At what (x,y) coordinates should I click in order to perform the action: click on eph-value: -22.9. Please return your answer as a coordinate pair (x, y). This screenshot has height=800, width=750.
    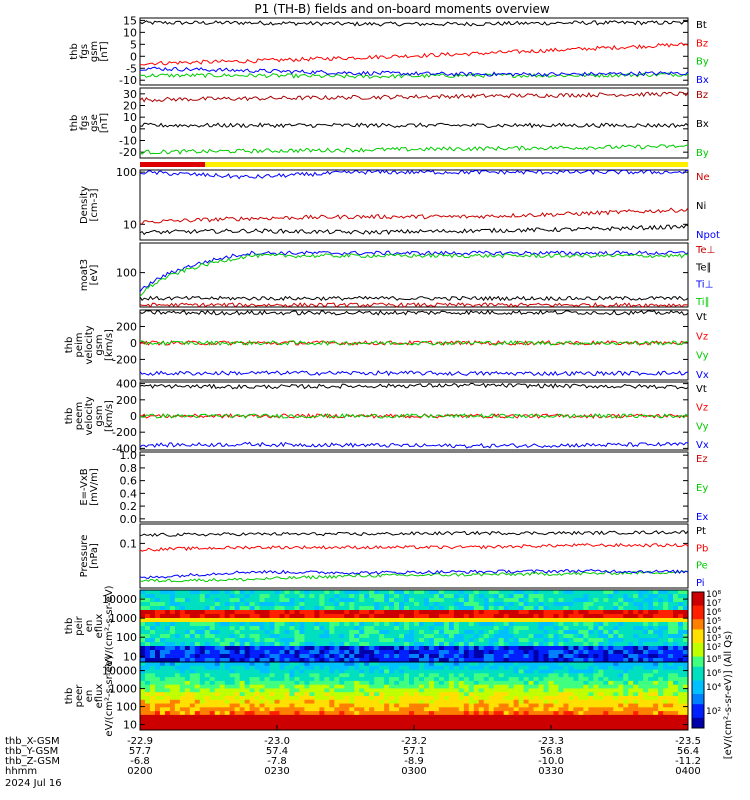
    Looking at the image, I should click on (140, 741).